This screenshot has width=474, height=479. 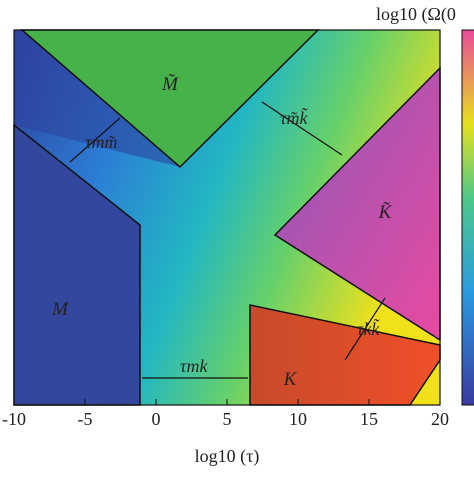 I want to click on region-label: K̃, so click(x=385, y=212).